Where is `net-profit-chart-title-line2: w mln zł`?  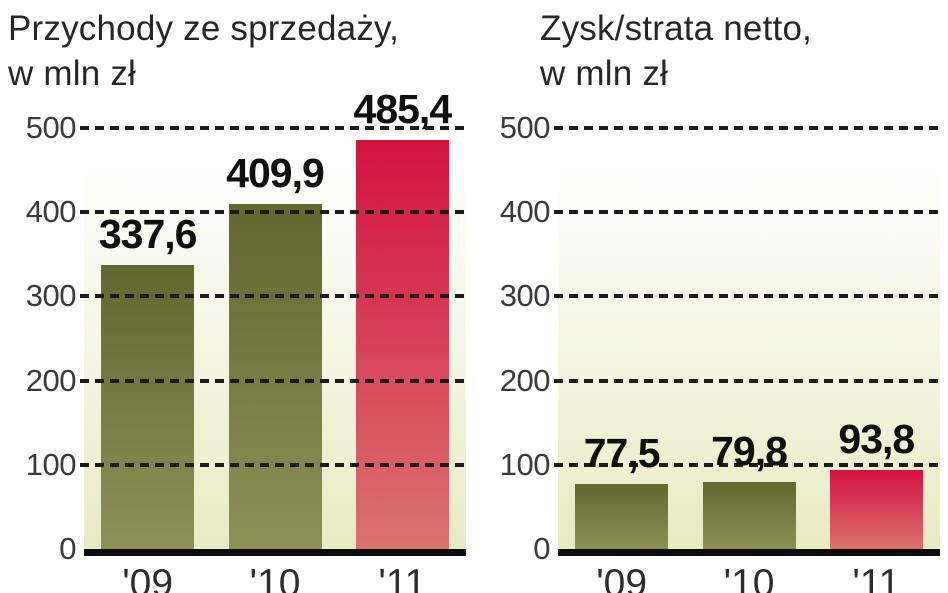 net-profit-chart-title-line2: w mln zł is located at coordinates (604, 73).